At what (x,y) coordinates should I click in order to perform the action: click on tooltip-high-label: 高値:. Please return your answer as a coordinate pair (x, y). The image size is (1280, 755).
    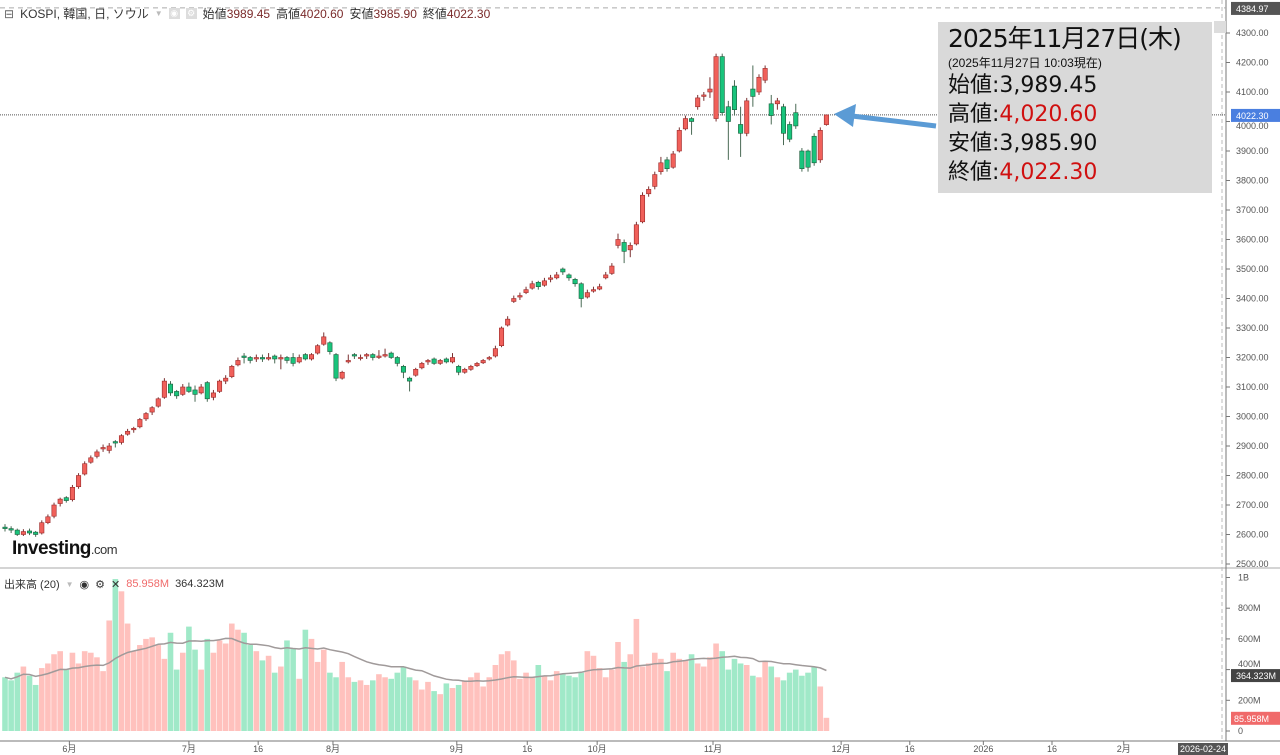
    Looking at the image, I should click on (974, 114).